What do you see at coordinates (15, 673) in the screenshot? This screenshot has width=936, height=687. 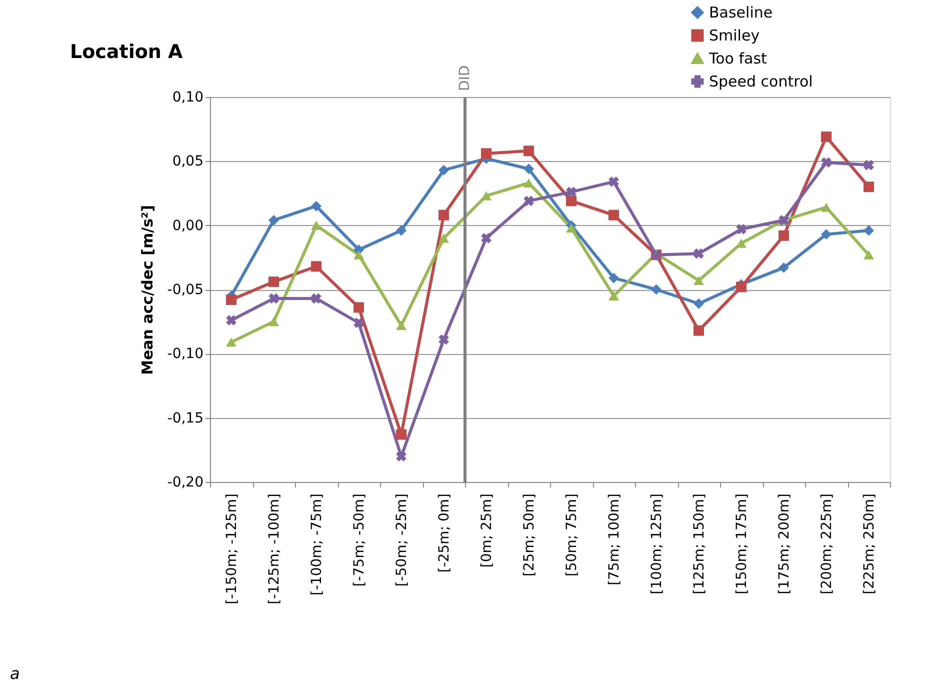 I see `text: a` at bounding box center [15, 673].